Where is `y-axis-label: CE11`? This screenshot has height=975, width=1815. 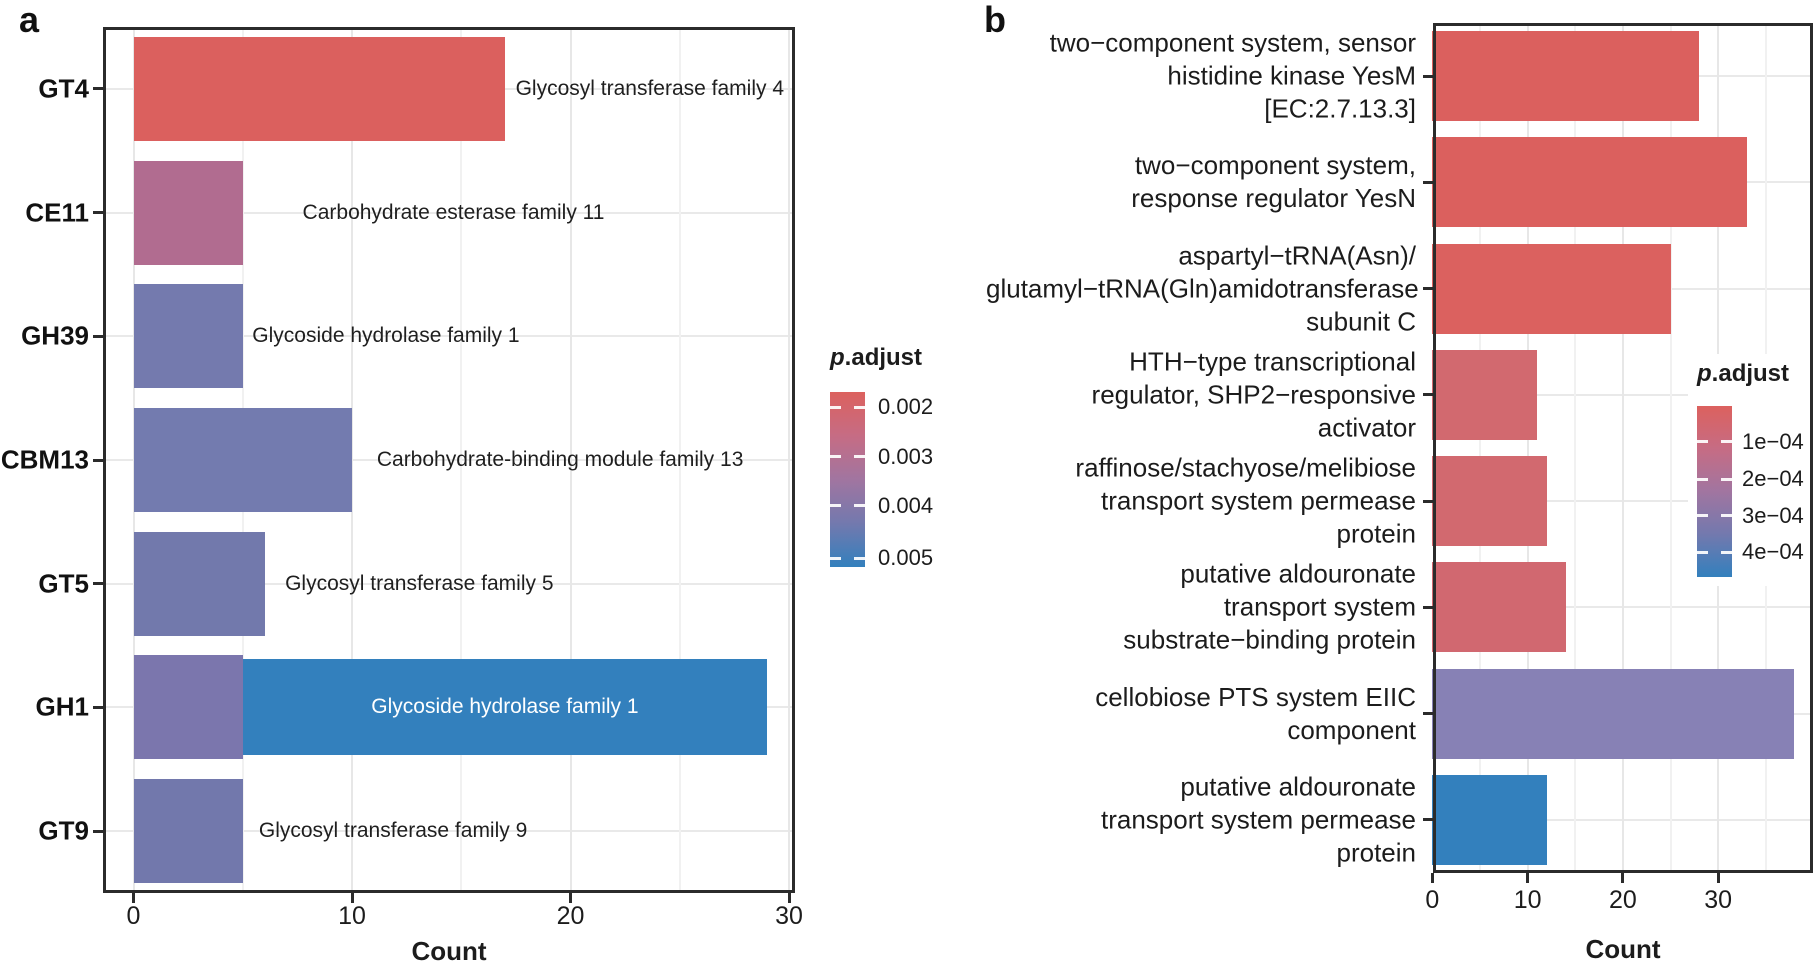
y-axis-label: CE11 is located at coordinates (57, 212).